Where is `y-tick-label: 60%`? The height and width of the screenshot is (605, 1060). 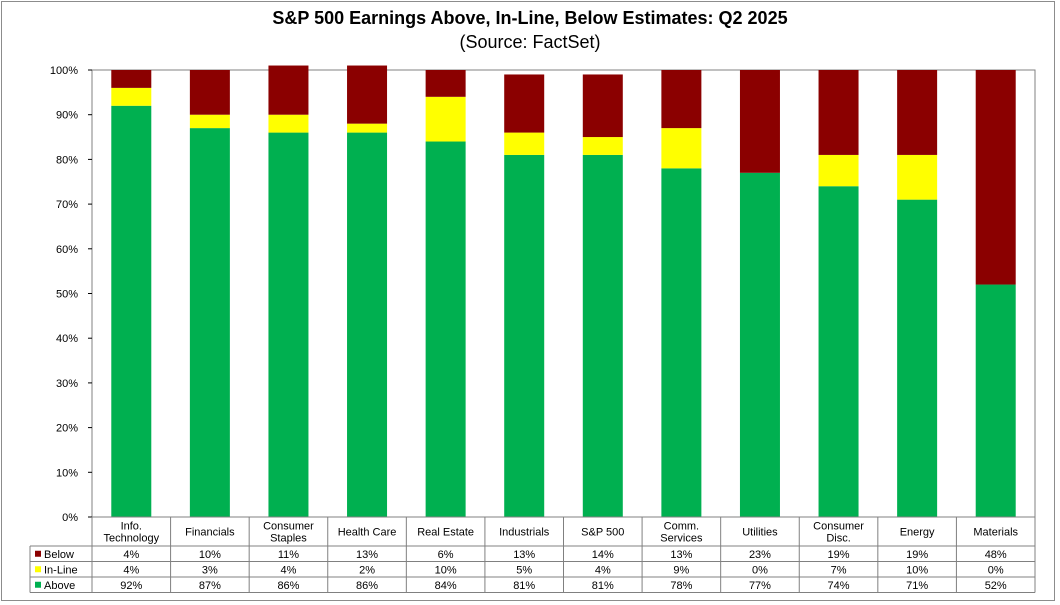
y-tick-label: 60% is located at coordinates (67, 250).